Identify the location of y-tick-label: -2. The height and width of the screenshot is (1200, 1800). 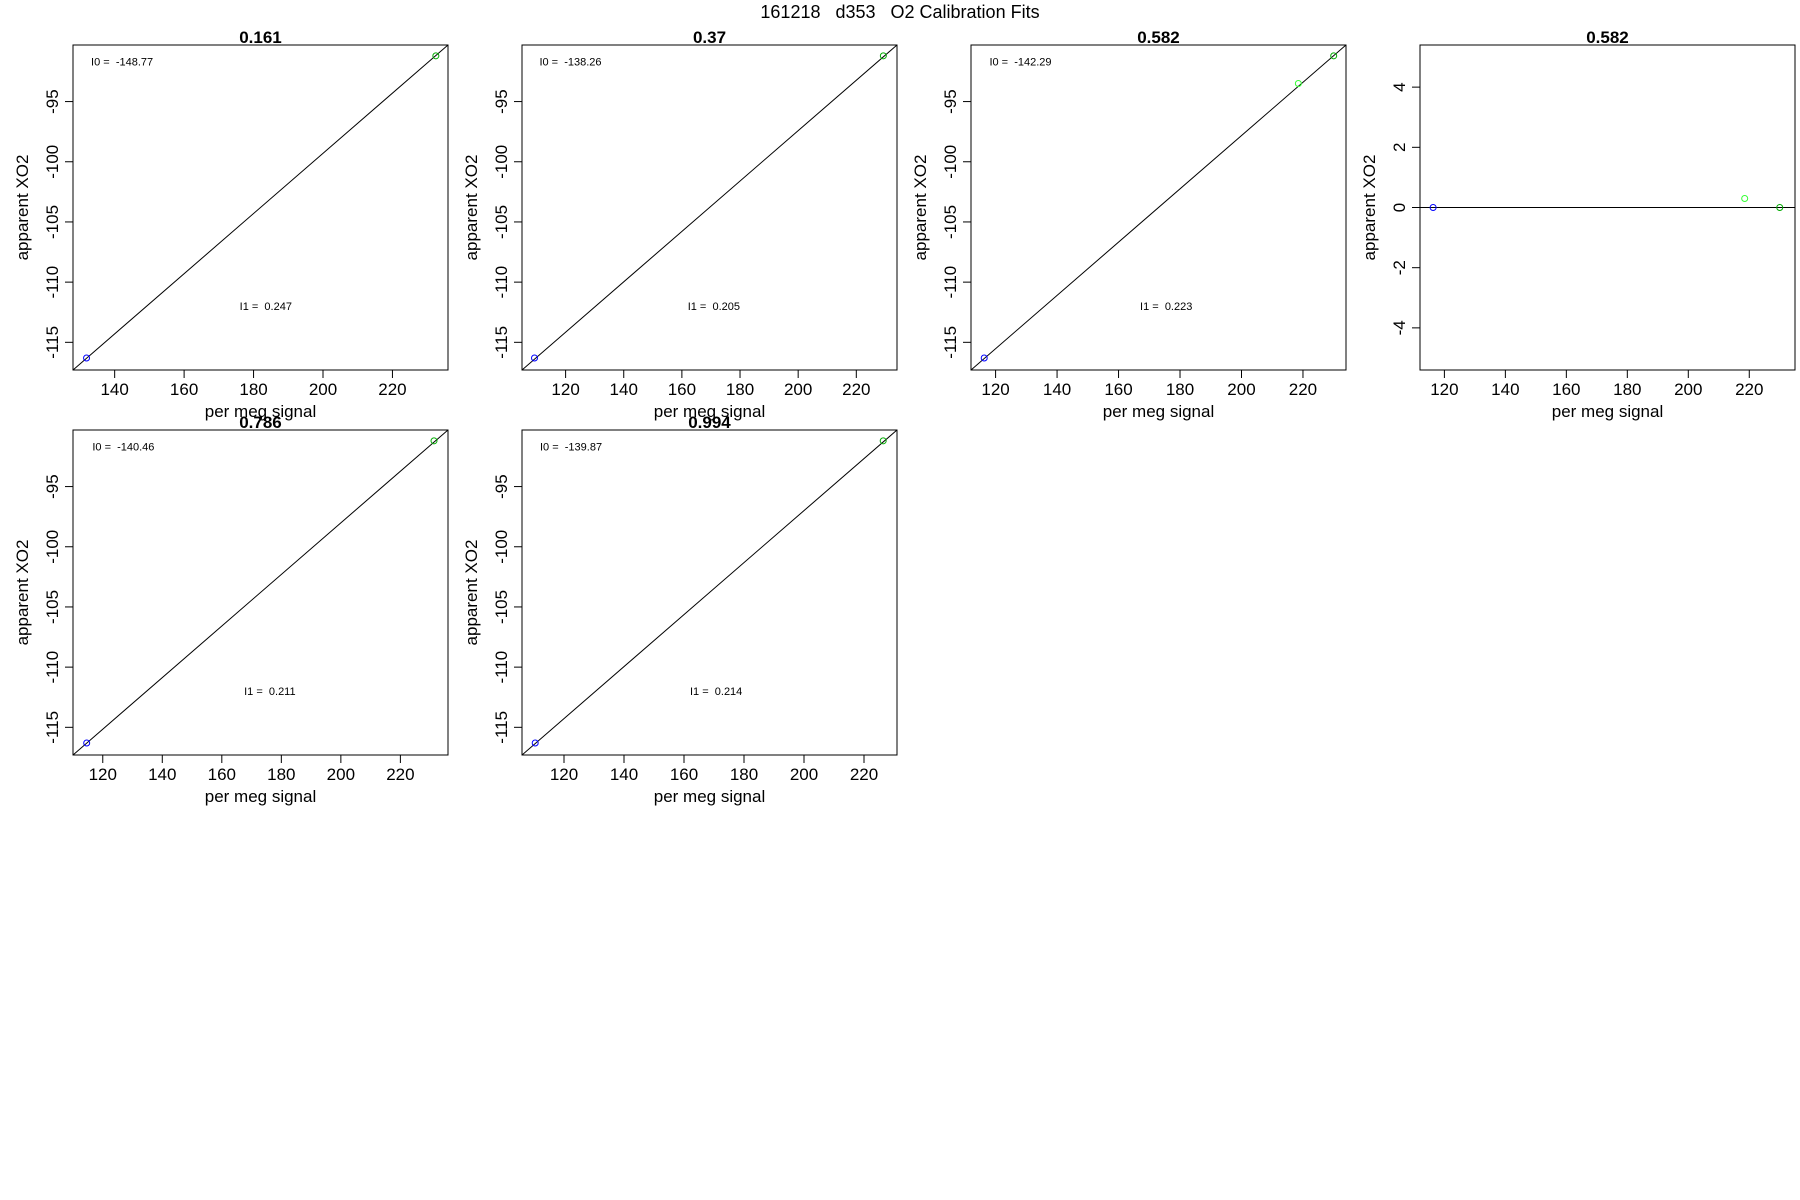
(1399, 267).